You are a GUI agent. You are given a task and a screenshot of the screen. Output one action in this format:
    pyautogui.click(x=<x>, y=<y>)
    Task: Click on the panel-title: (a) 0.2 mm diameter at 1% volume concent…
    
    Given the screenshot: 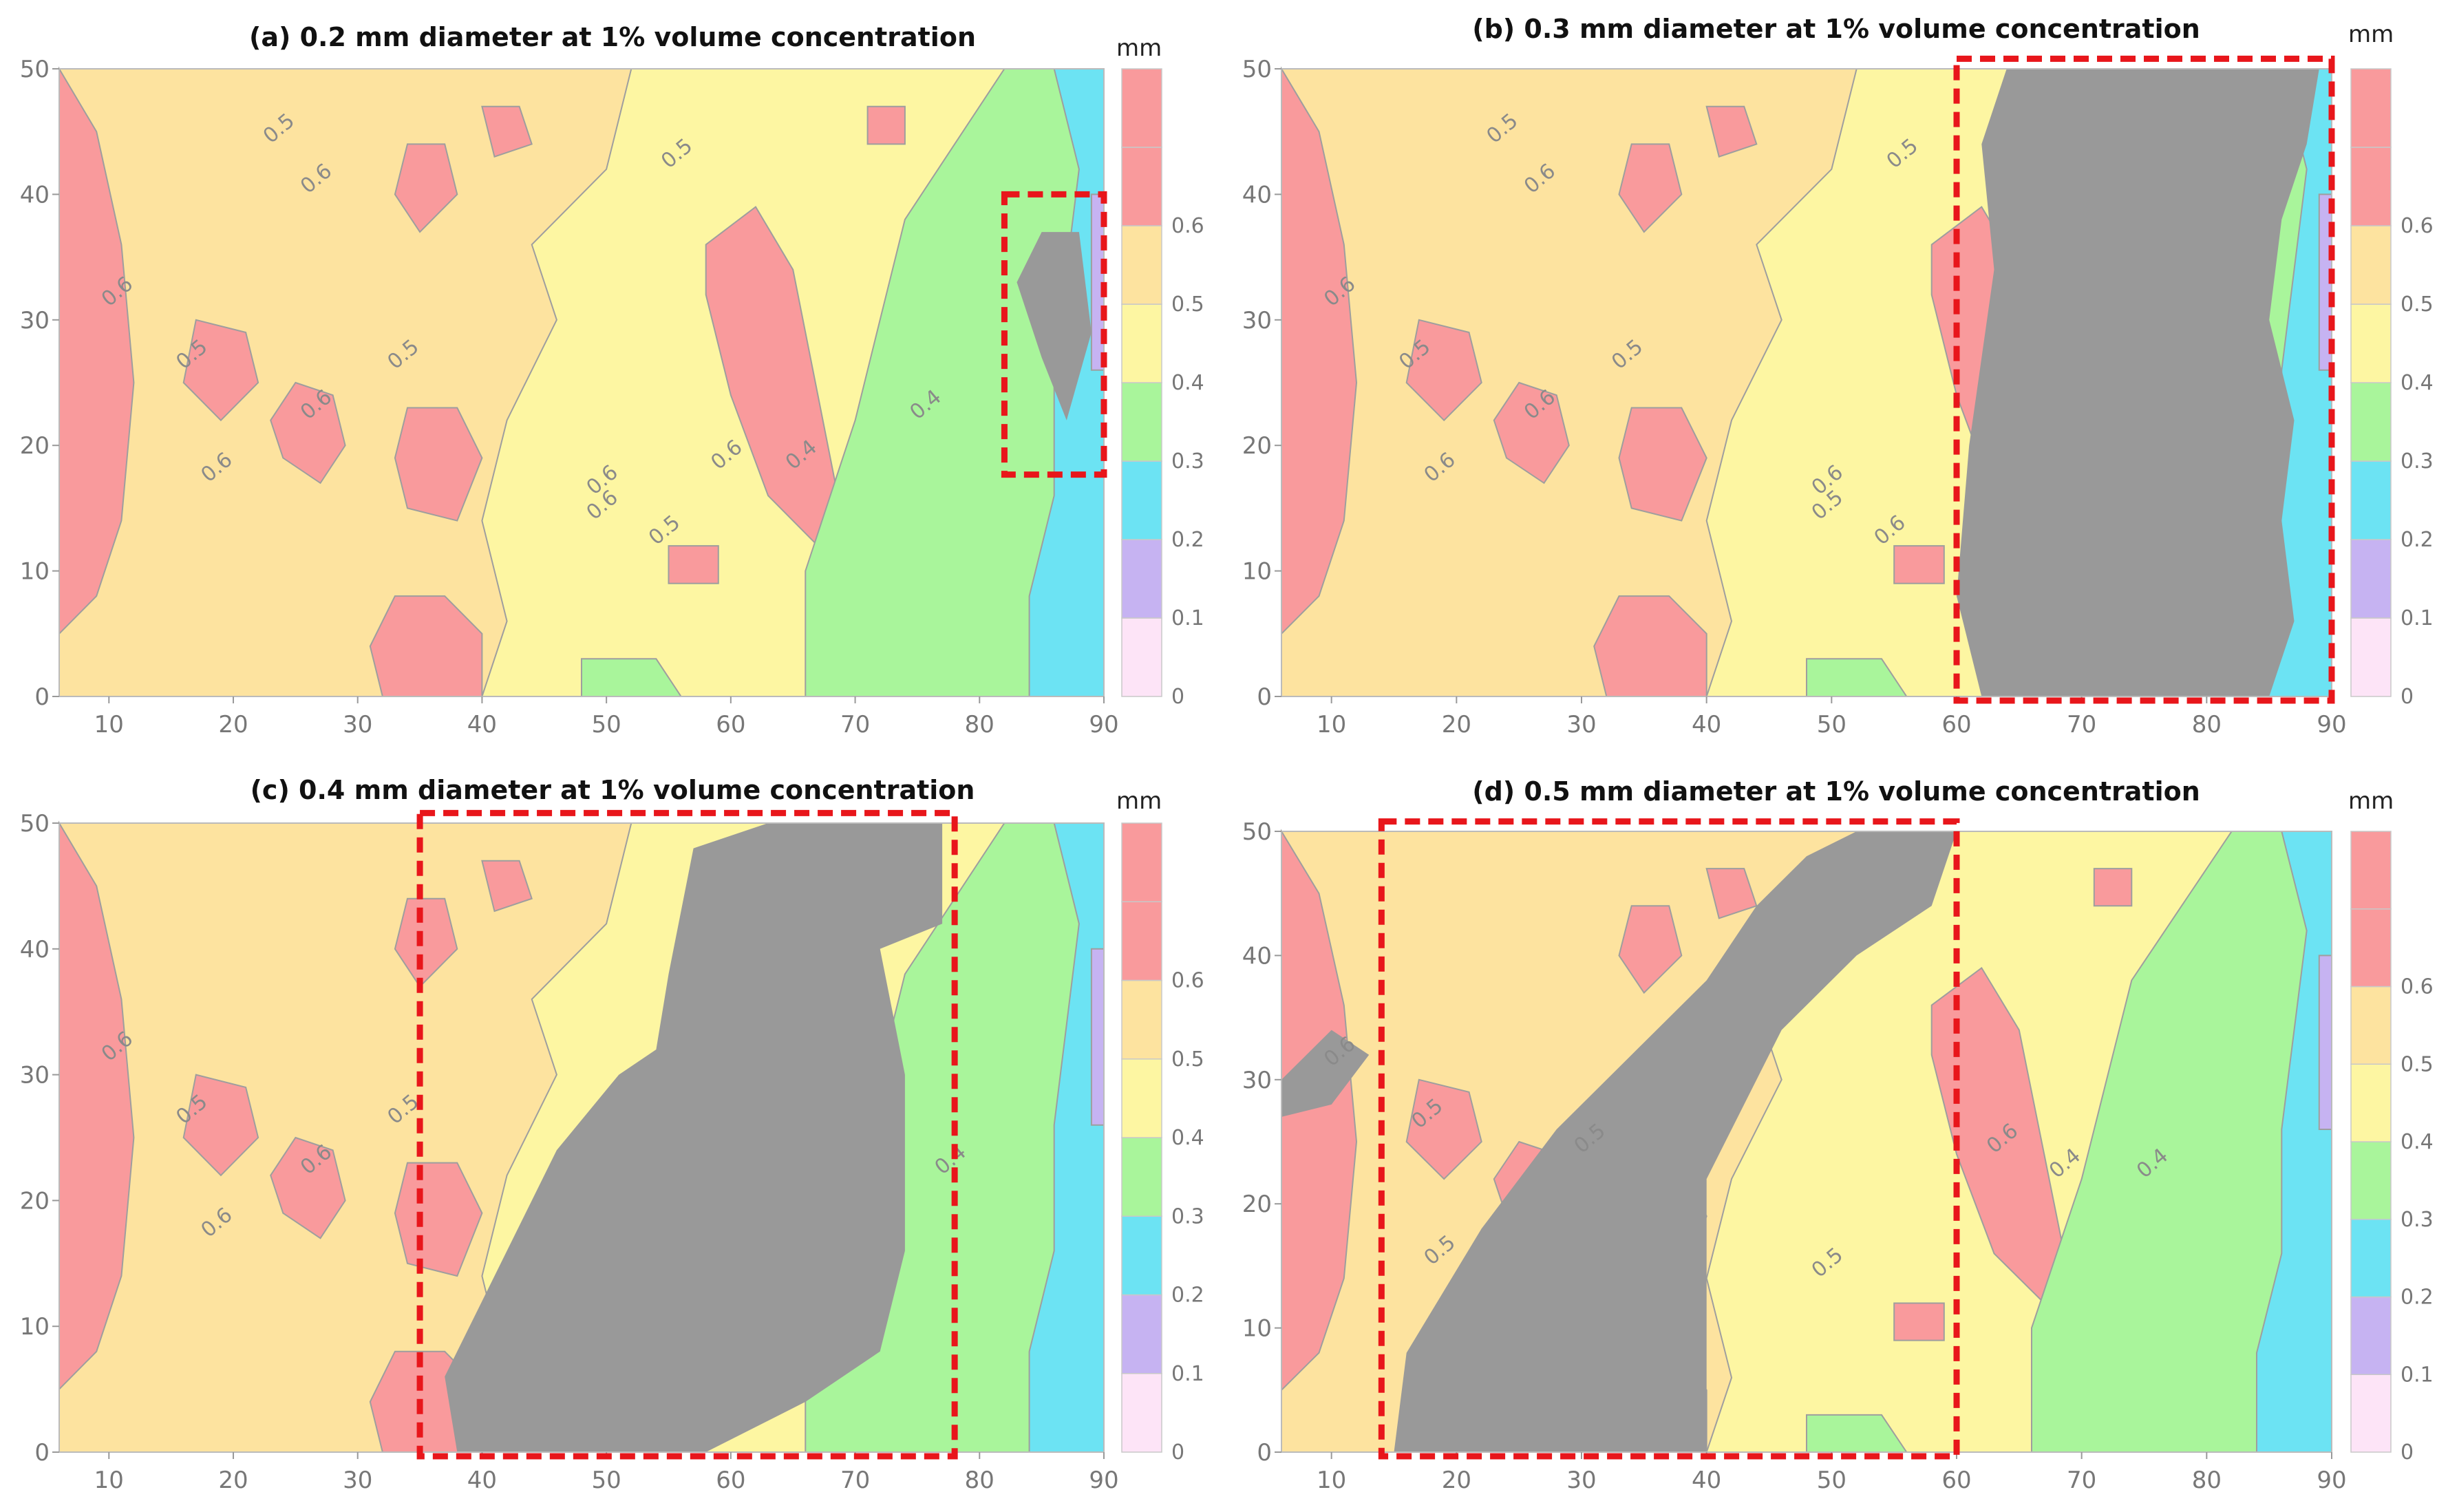 What is the action you would take?
    pyautogui.click(x=612, y=37)
    